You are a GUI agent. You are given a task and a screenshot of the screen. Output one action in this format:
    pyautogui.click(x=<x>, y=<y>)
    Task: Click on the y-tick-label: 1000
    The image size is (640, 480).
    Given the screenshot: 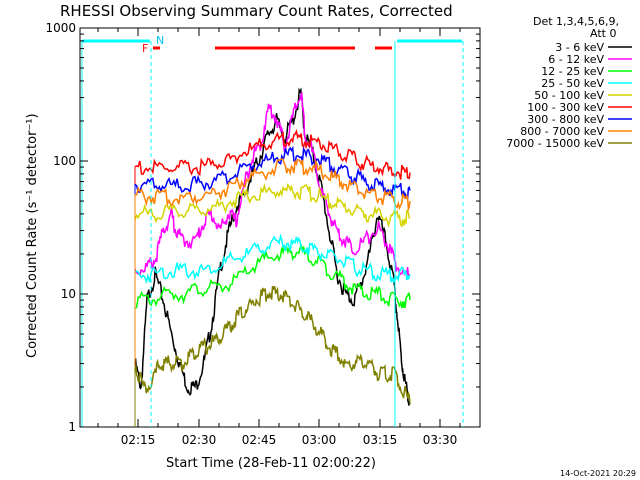 What is the action you would take?
    pyautogui.click(x=60, y=28)
    